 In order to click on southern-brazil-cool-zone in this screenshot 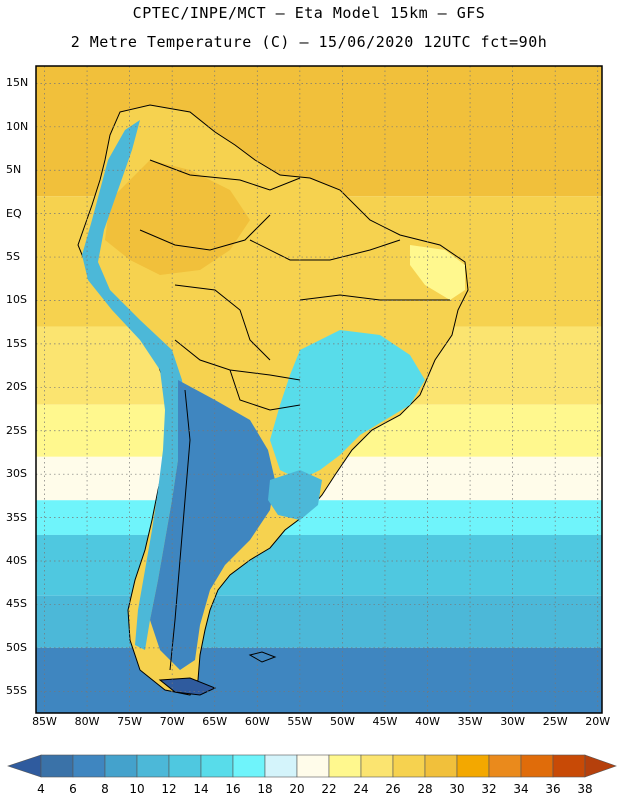, I will do `click(347, 405)`.